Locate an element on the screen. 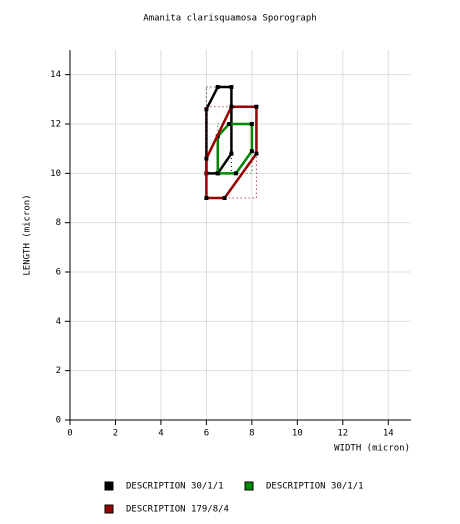  y-tick-label: 12 is located at coordinates (55, 125).